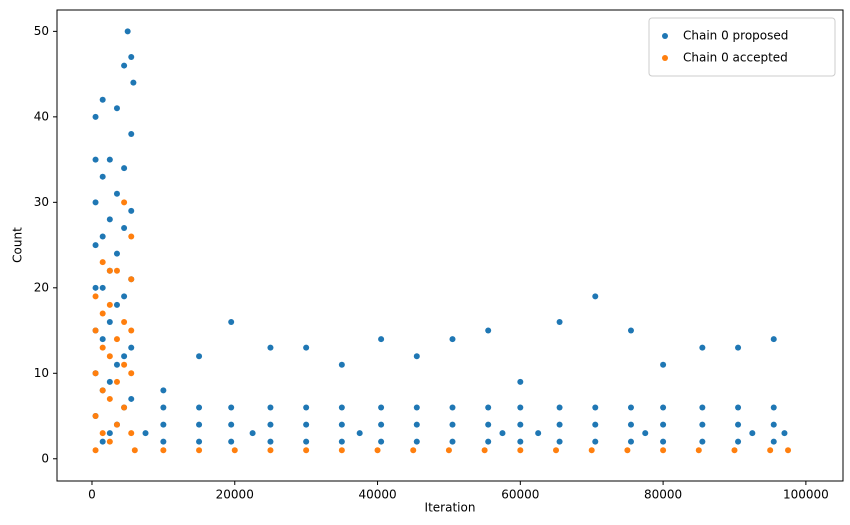  I want to click on x-tick-label: 40000, so click(377, 495).